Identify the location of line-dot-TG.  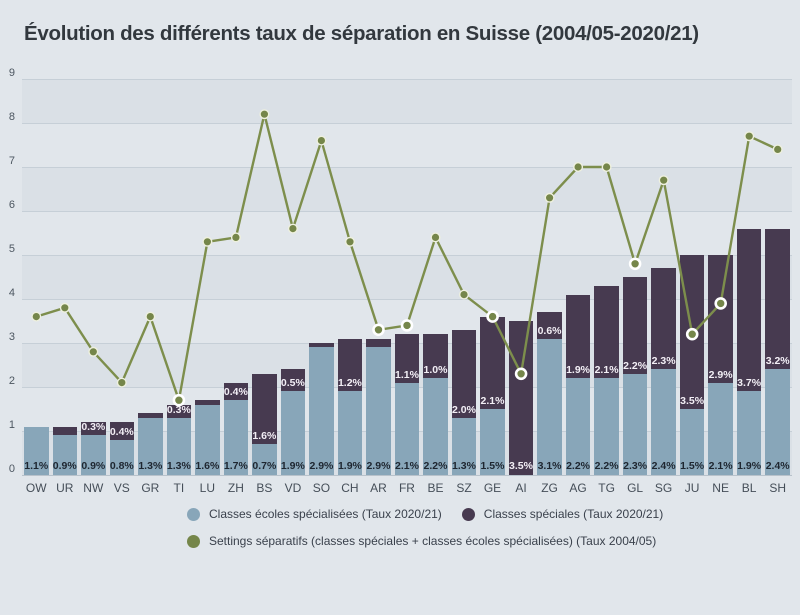
(606, 166).